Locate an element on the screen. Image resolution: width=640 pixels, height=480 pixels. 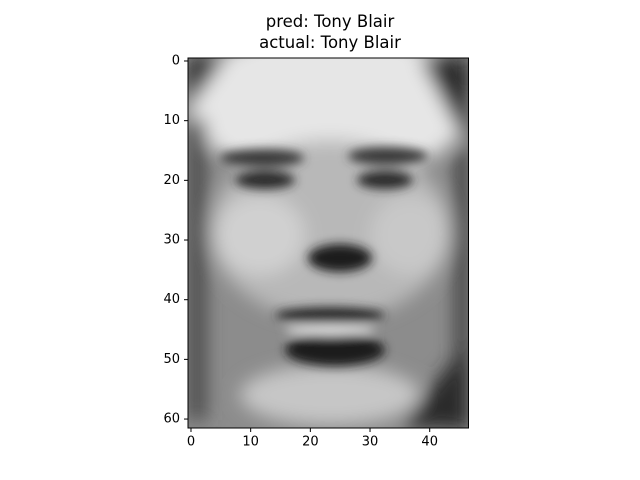
x-tick-label: 20 is located at coordinates (310, 442).